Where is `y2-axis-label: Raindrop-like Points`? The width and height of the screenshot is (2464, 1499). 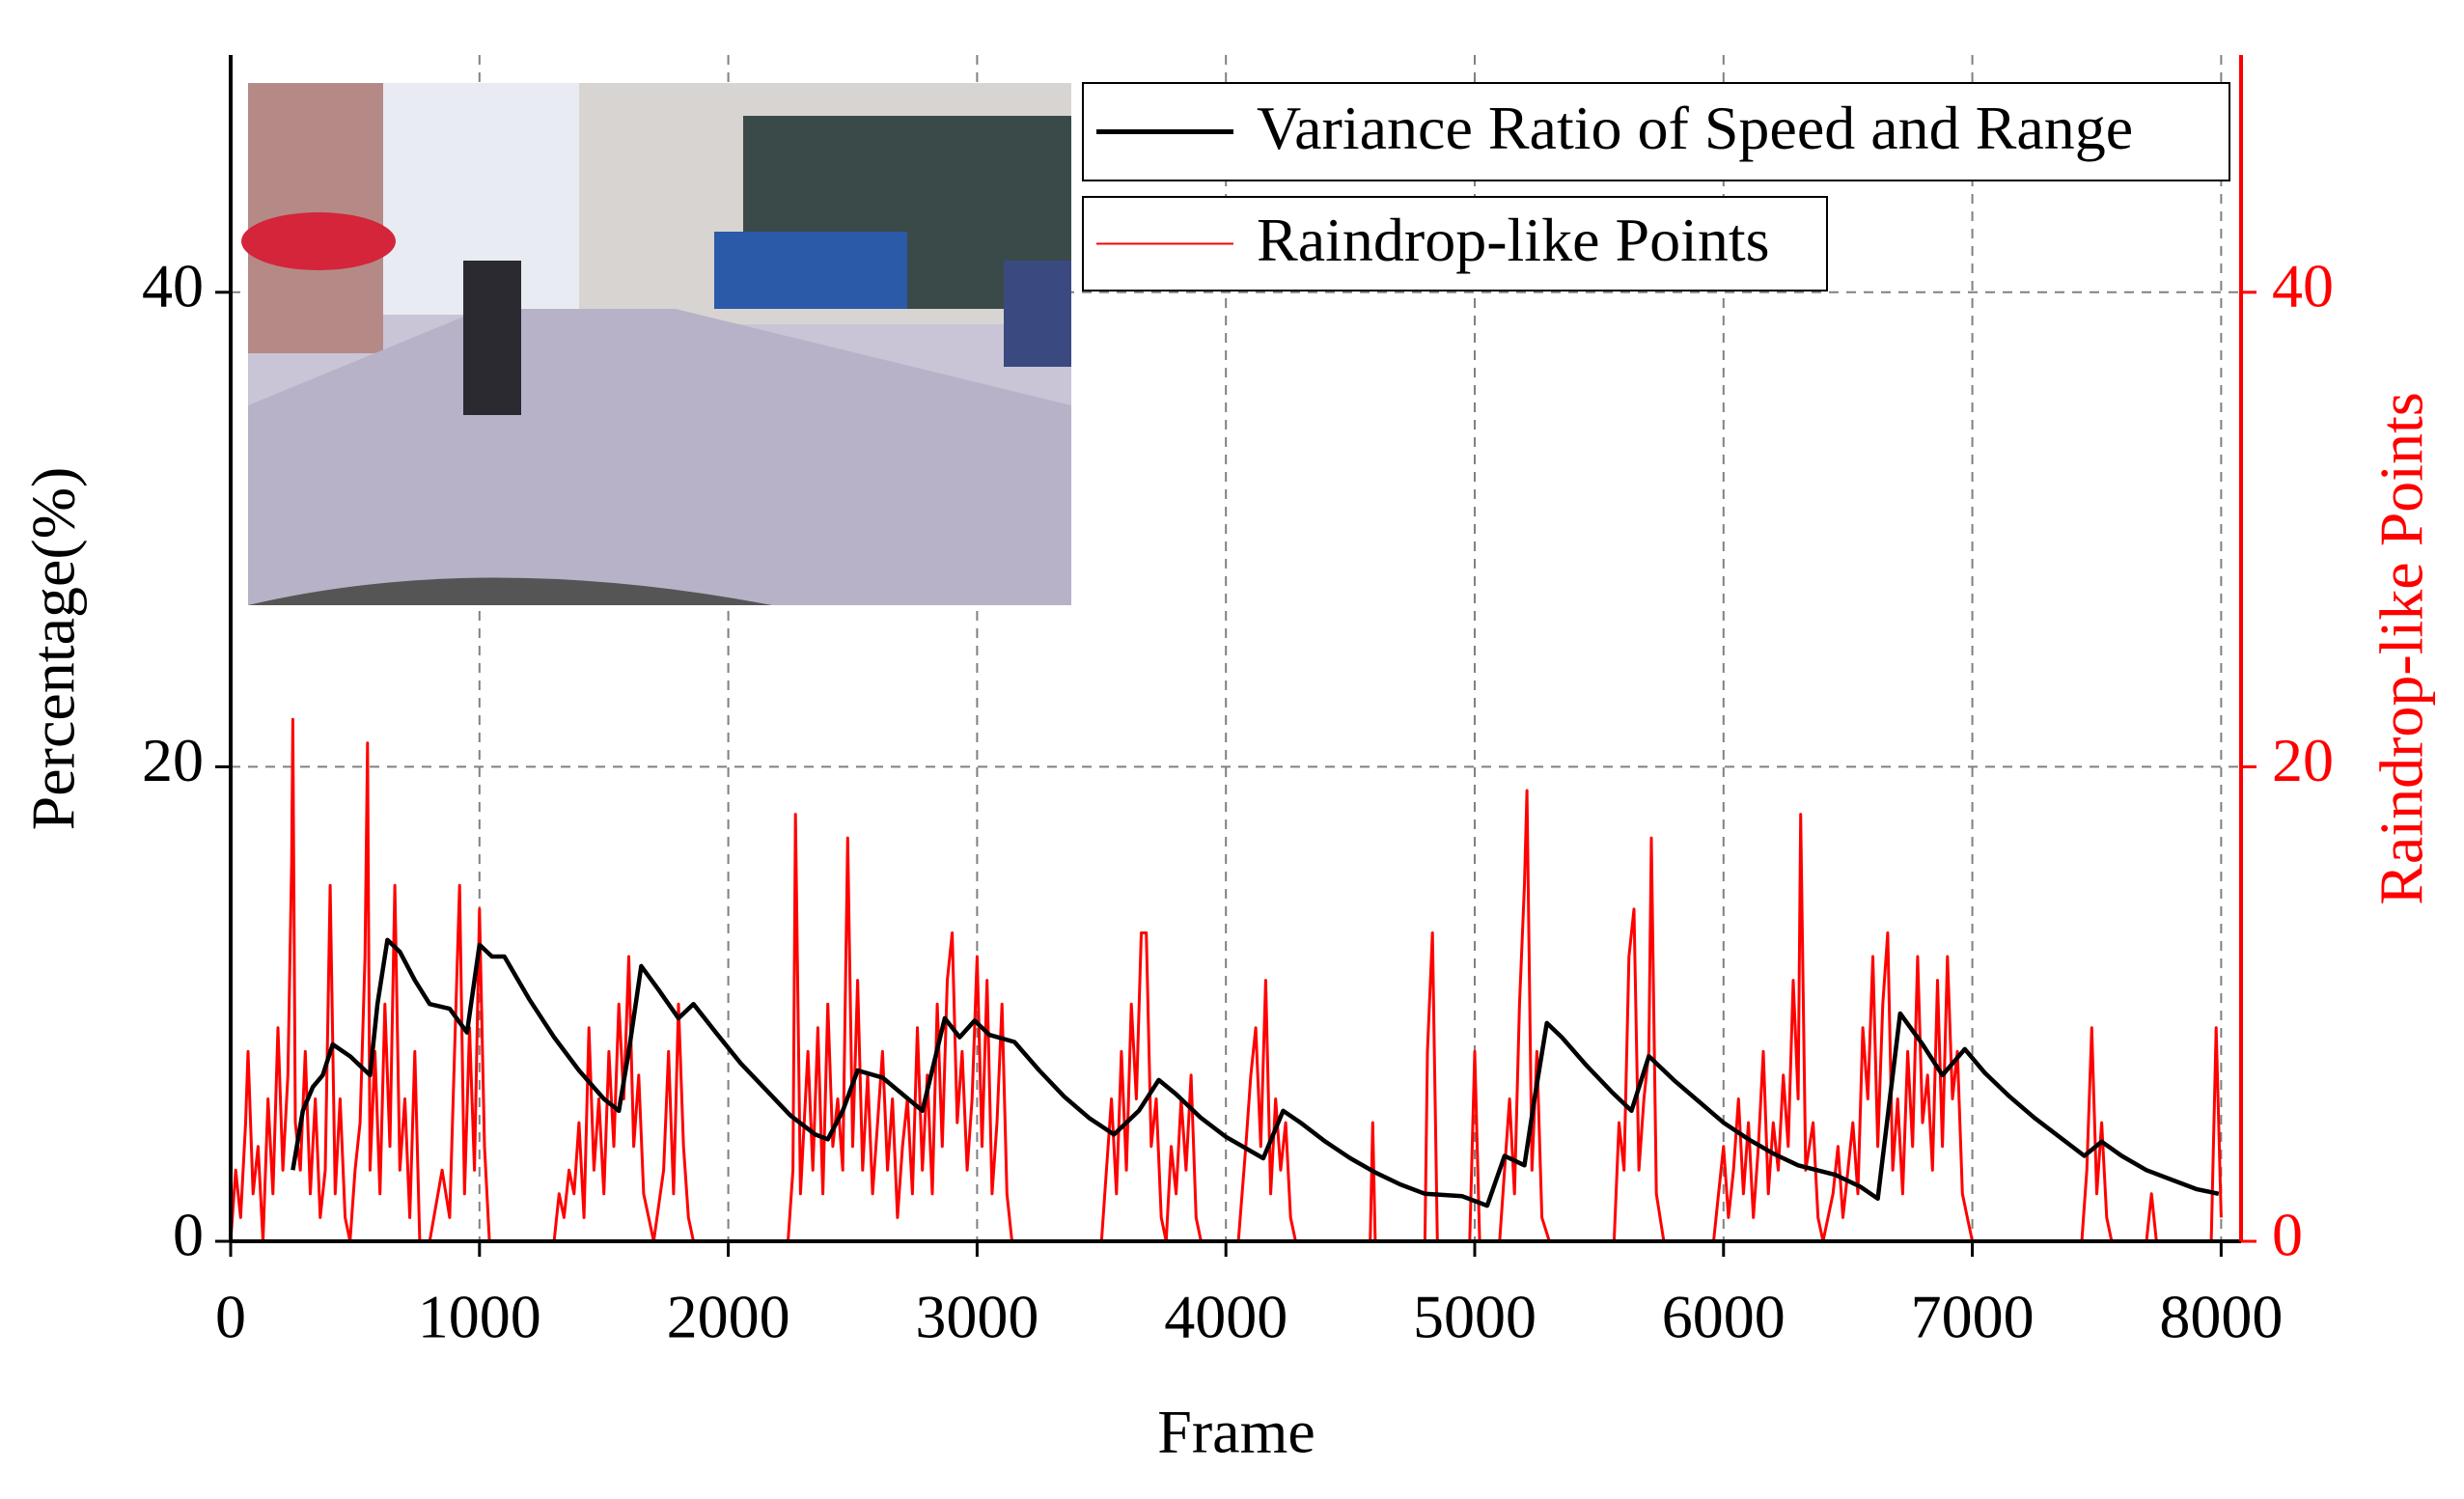 y2-axis-label: Raindrop-like Points is located at coordinates (2401, 648).